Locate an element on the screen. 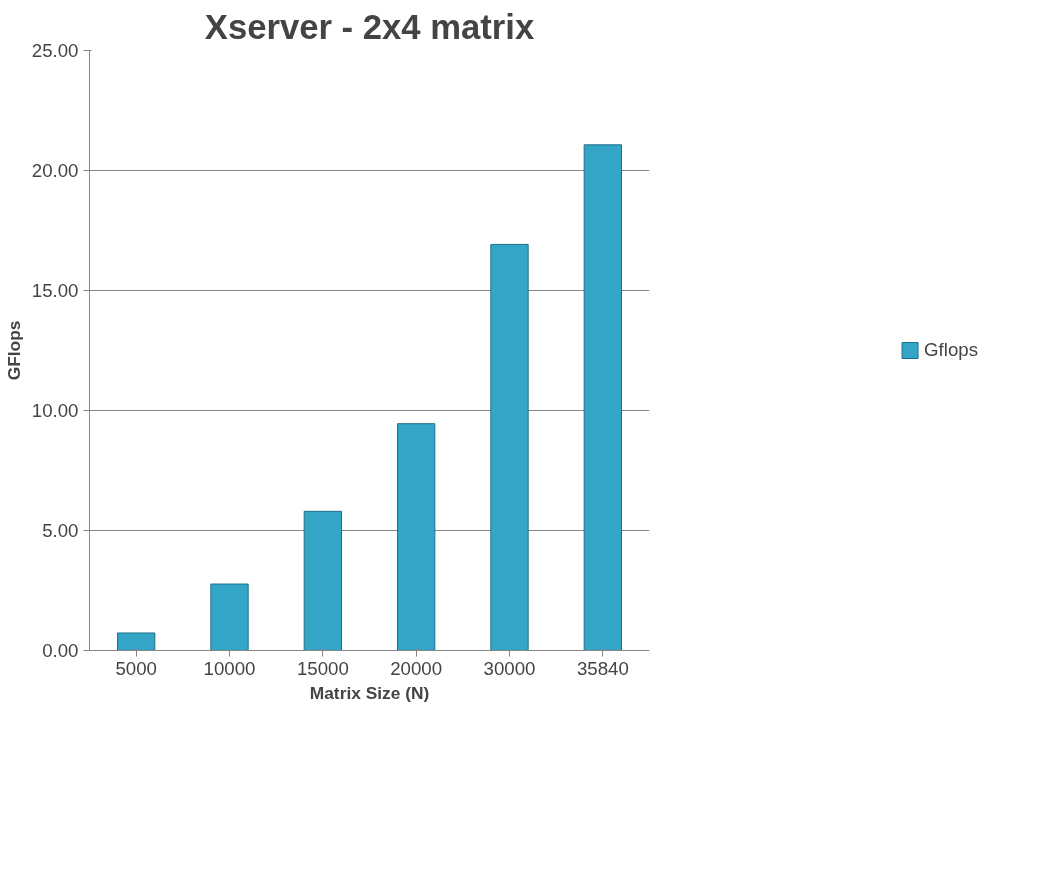 Image resolution: width=1060 pixels, height=882 pixels. x-tick-label: 10000 is located at coordinates (229, 668).